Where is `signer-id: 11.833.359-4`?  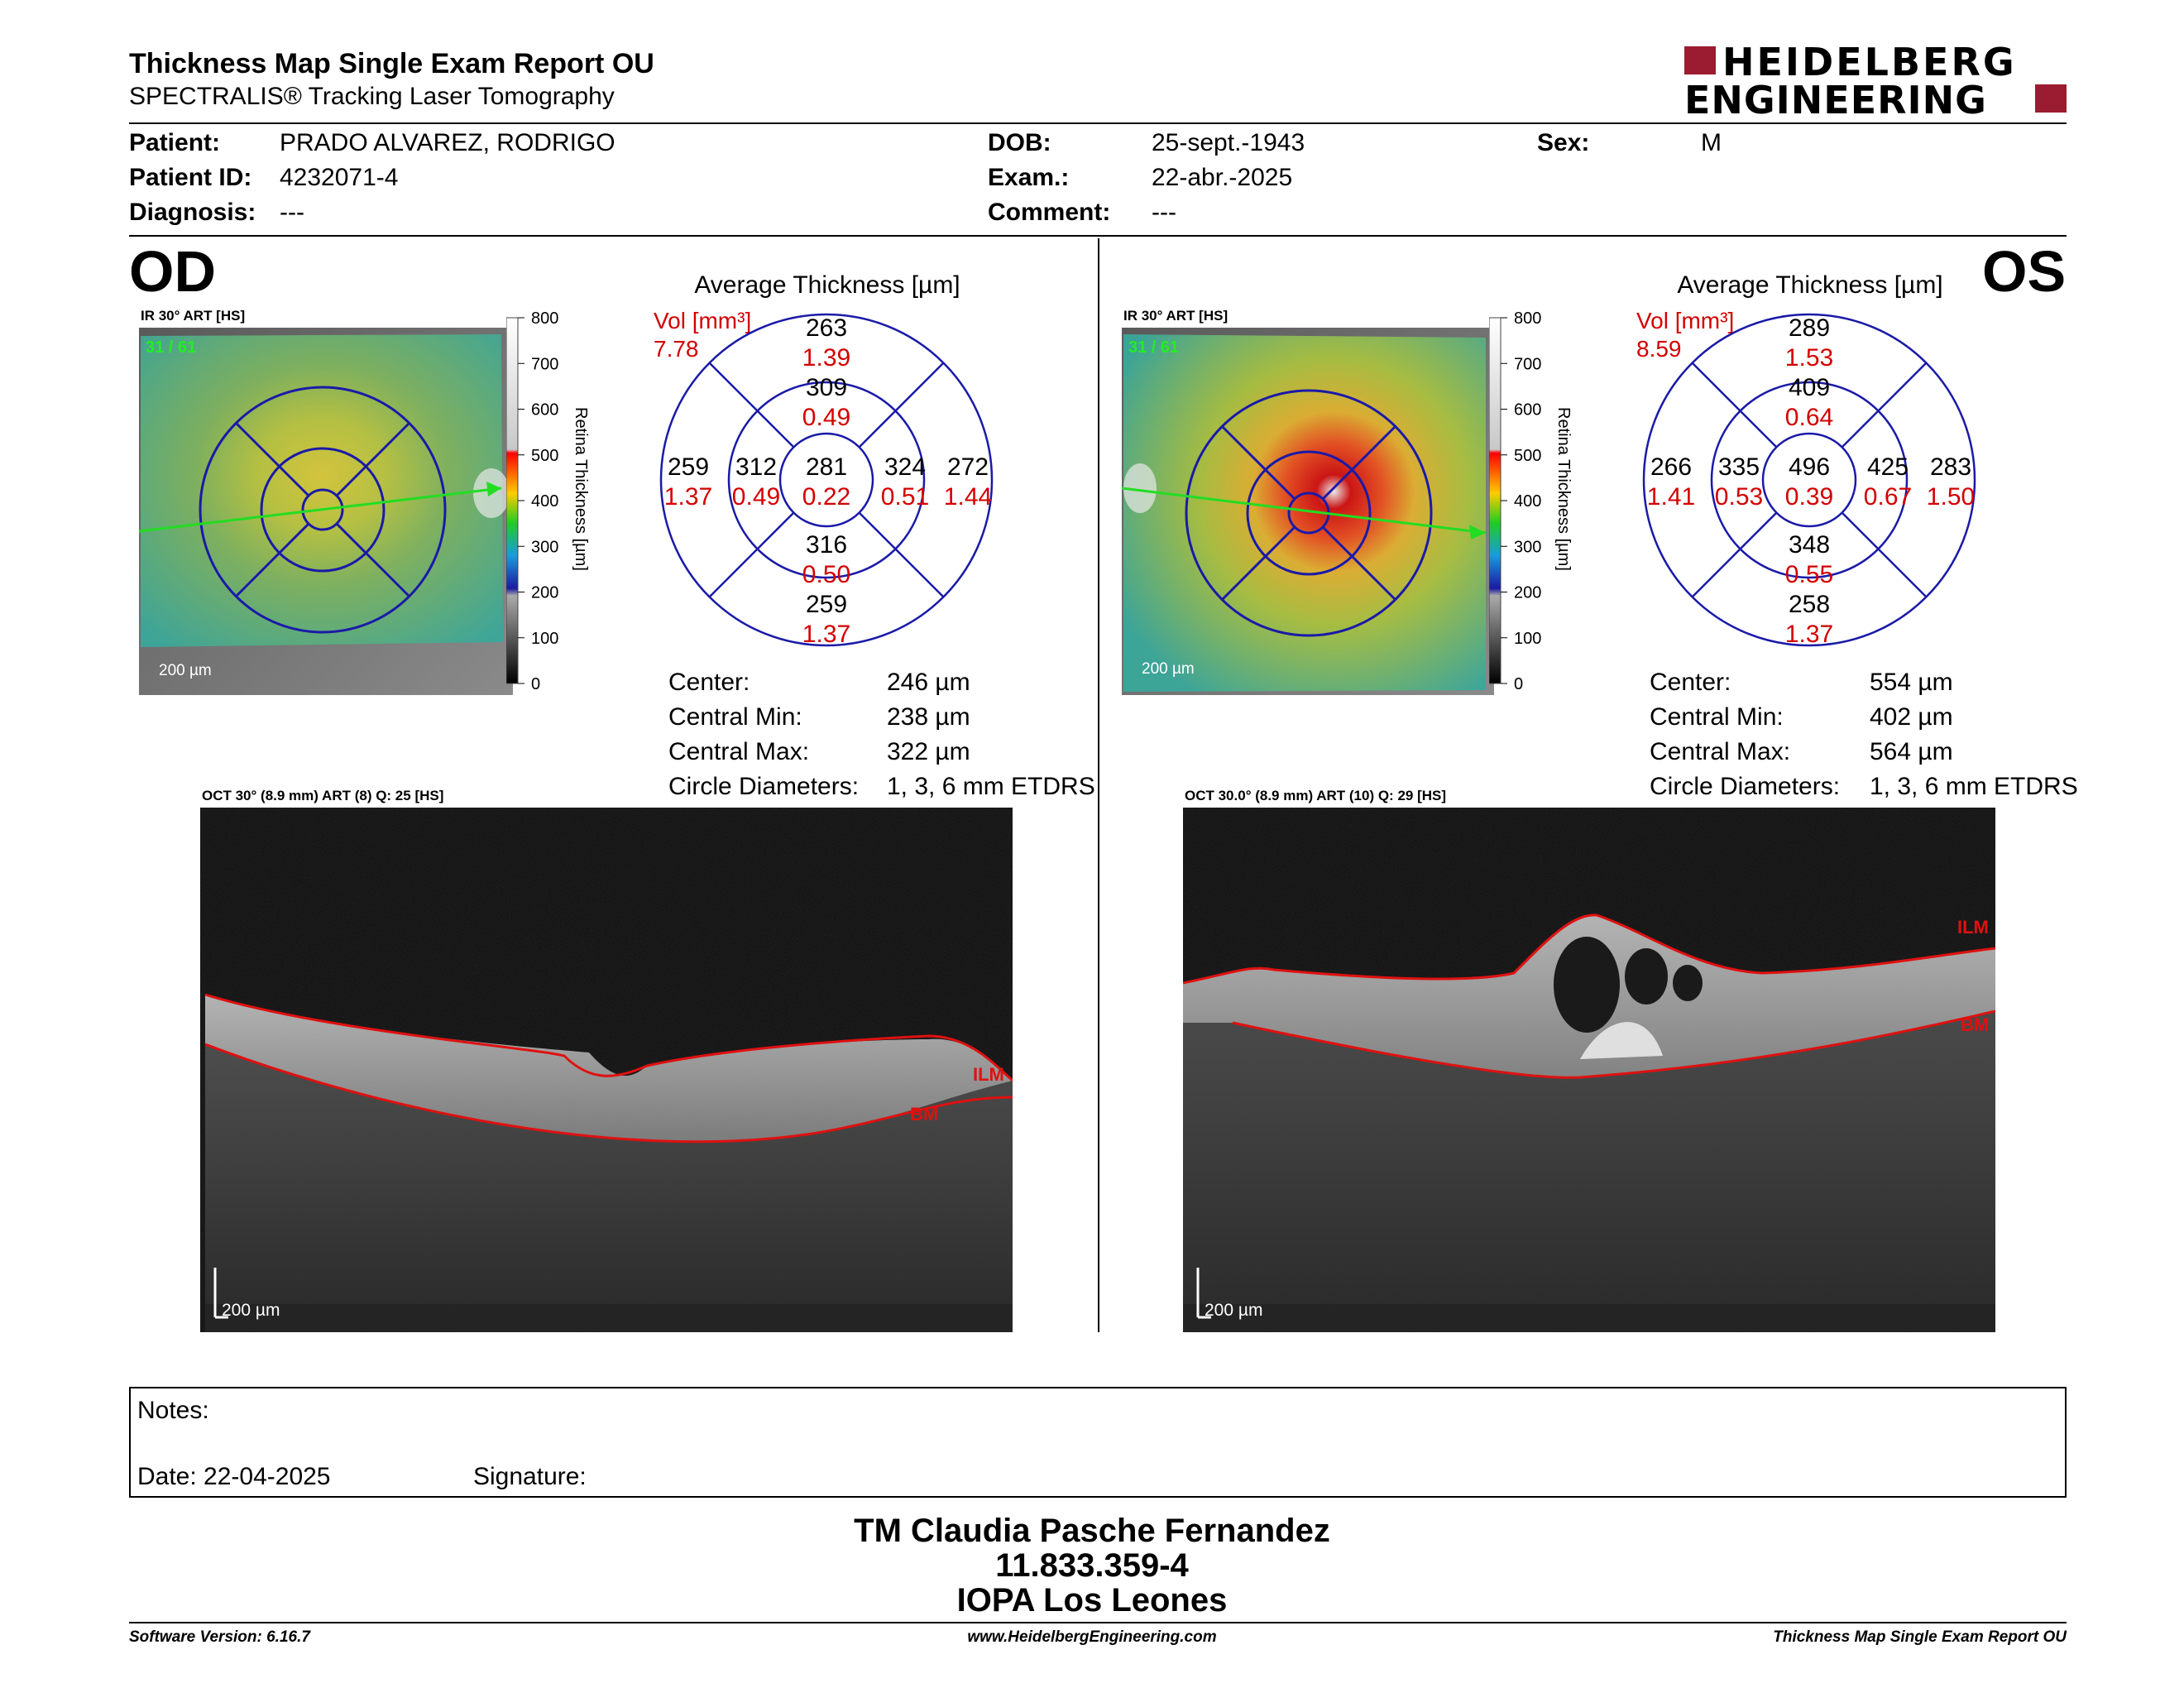 signer-id: 11.833.359-4 is located at coordinates (1092, 1565).